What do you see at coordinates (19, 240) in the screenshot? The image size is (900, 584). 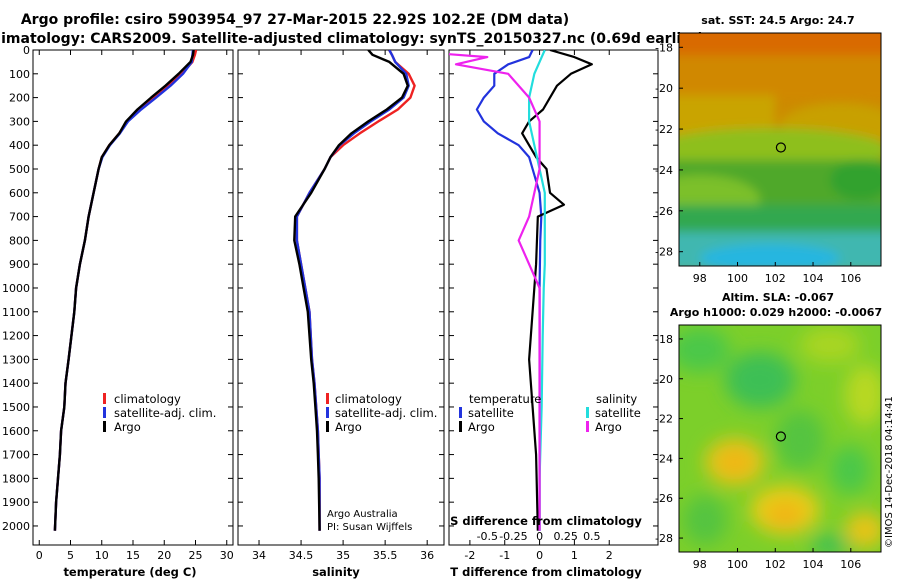 I see `depth-tick-label: 800` at bounding box center [19, 240].